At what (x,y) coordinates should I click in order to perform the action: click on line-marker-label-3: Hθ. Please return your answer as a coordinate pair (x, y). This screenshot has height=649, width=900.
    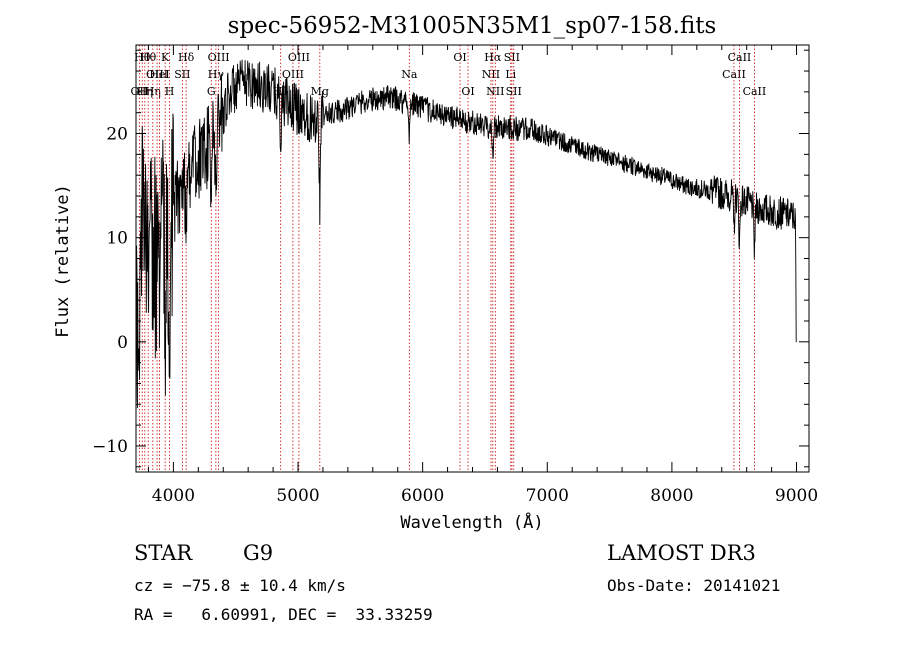
    Looking at the image, I should click on (148, 57).